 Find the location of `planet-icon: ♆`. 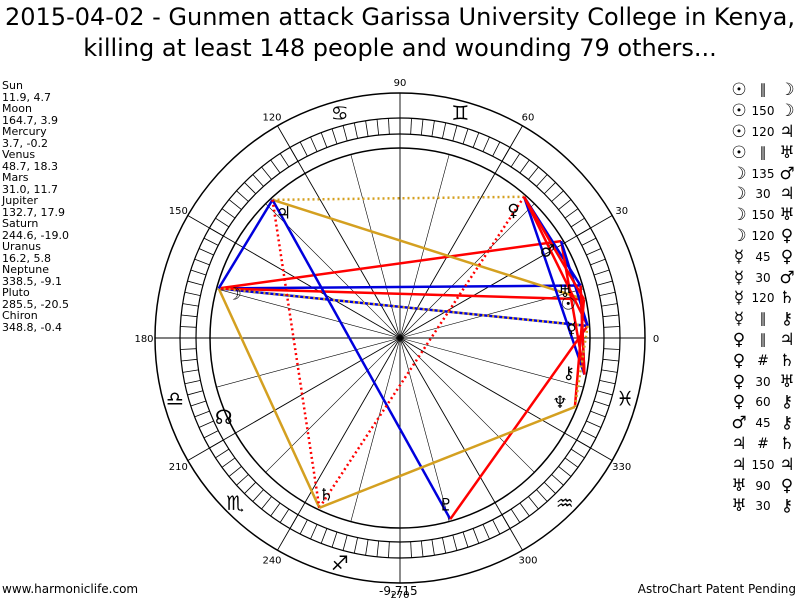

planet-icon: ♆ is located at coordinates (559, 403).